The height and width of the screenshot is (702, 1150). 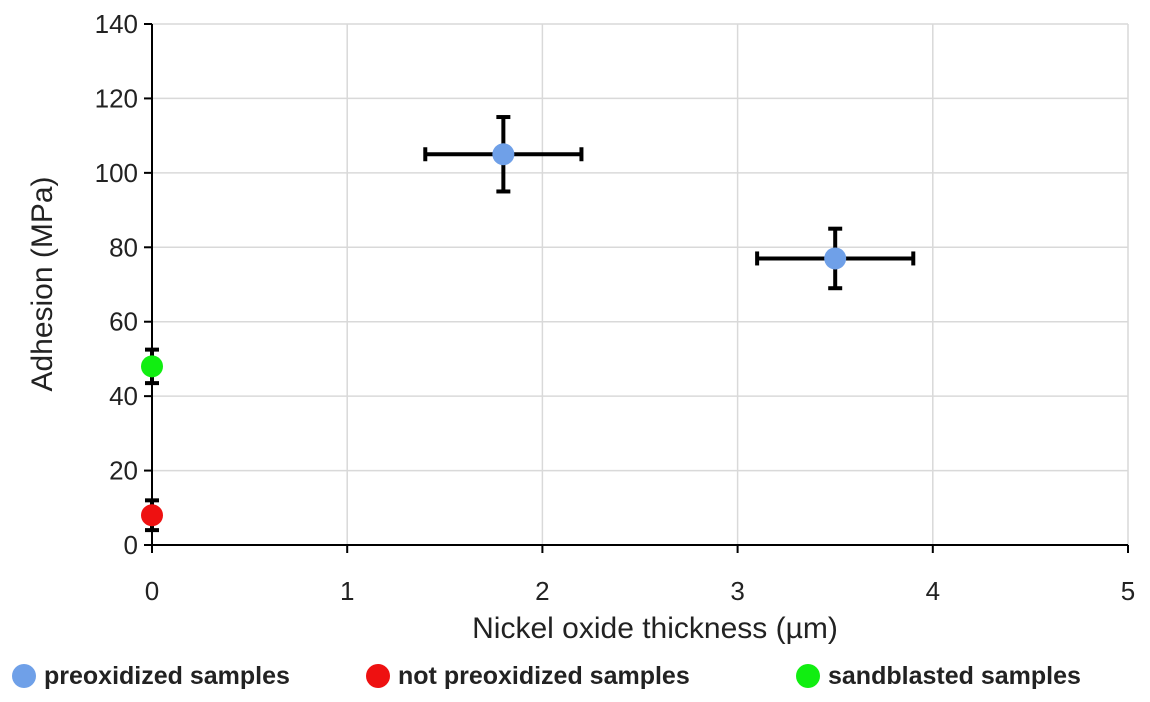 I want to click on legend-item-not-preoxidized: not preoxidized samples, so click(x=528, y=676).